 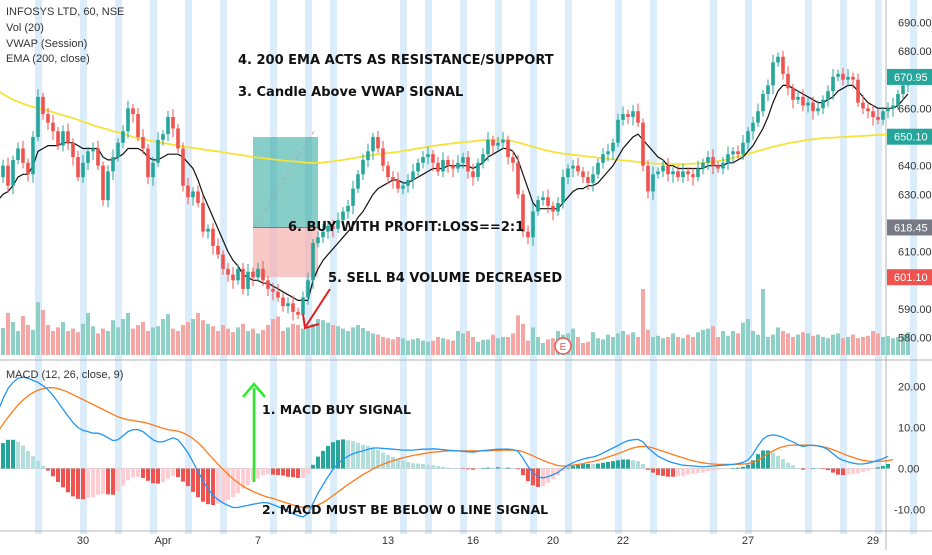 I want to click on time-tick-label: Apr, so click(x=162, y=541).